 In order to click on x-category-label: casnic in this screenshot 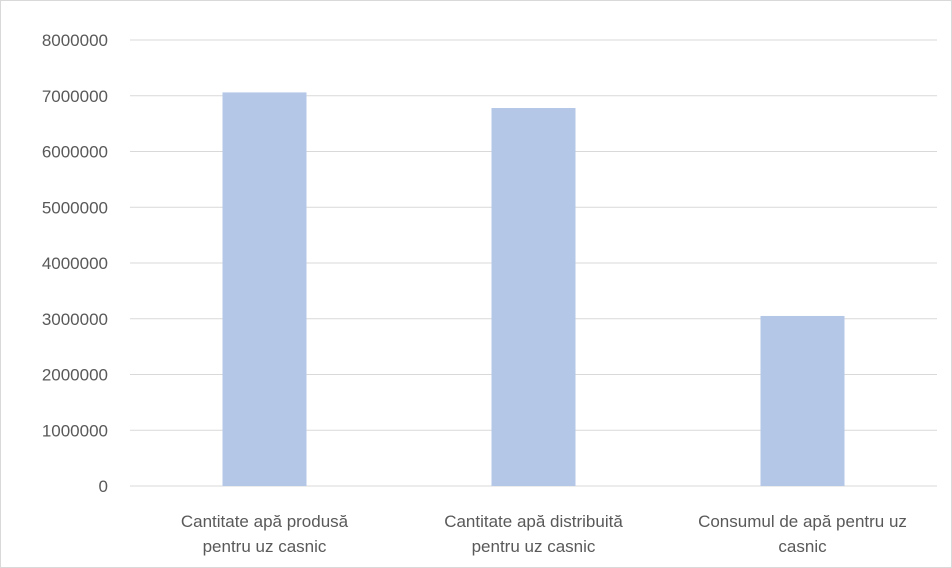, I will do `click(802, 546)`.